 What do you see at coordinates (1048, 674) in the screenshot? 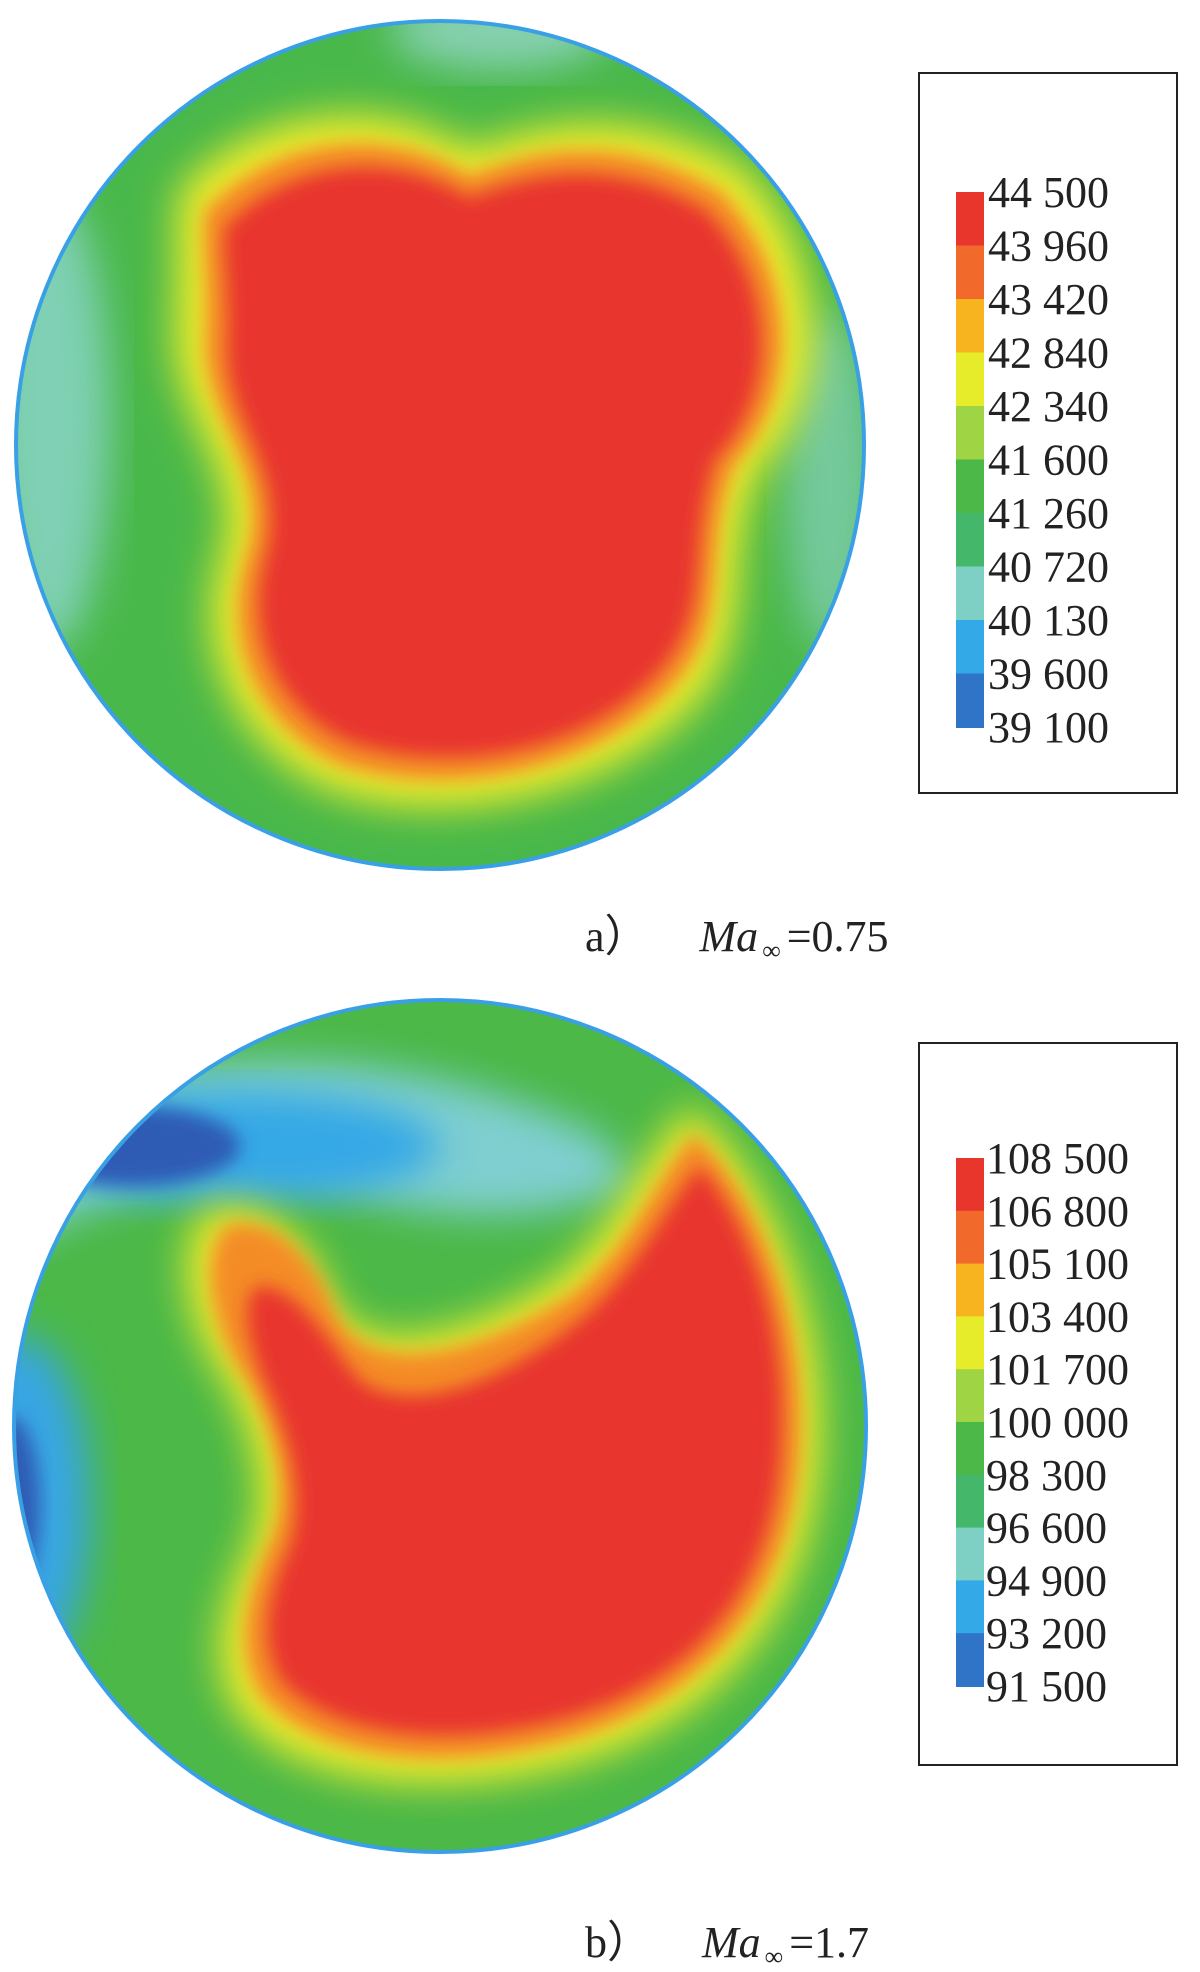
I see `colorbar-tick-label: 39 600` at bounding box center [1048, 674].